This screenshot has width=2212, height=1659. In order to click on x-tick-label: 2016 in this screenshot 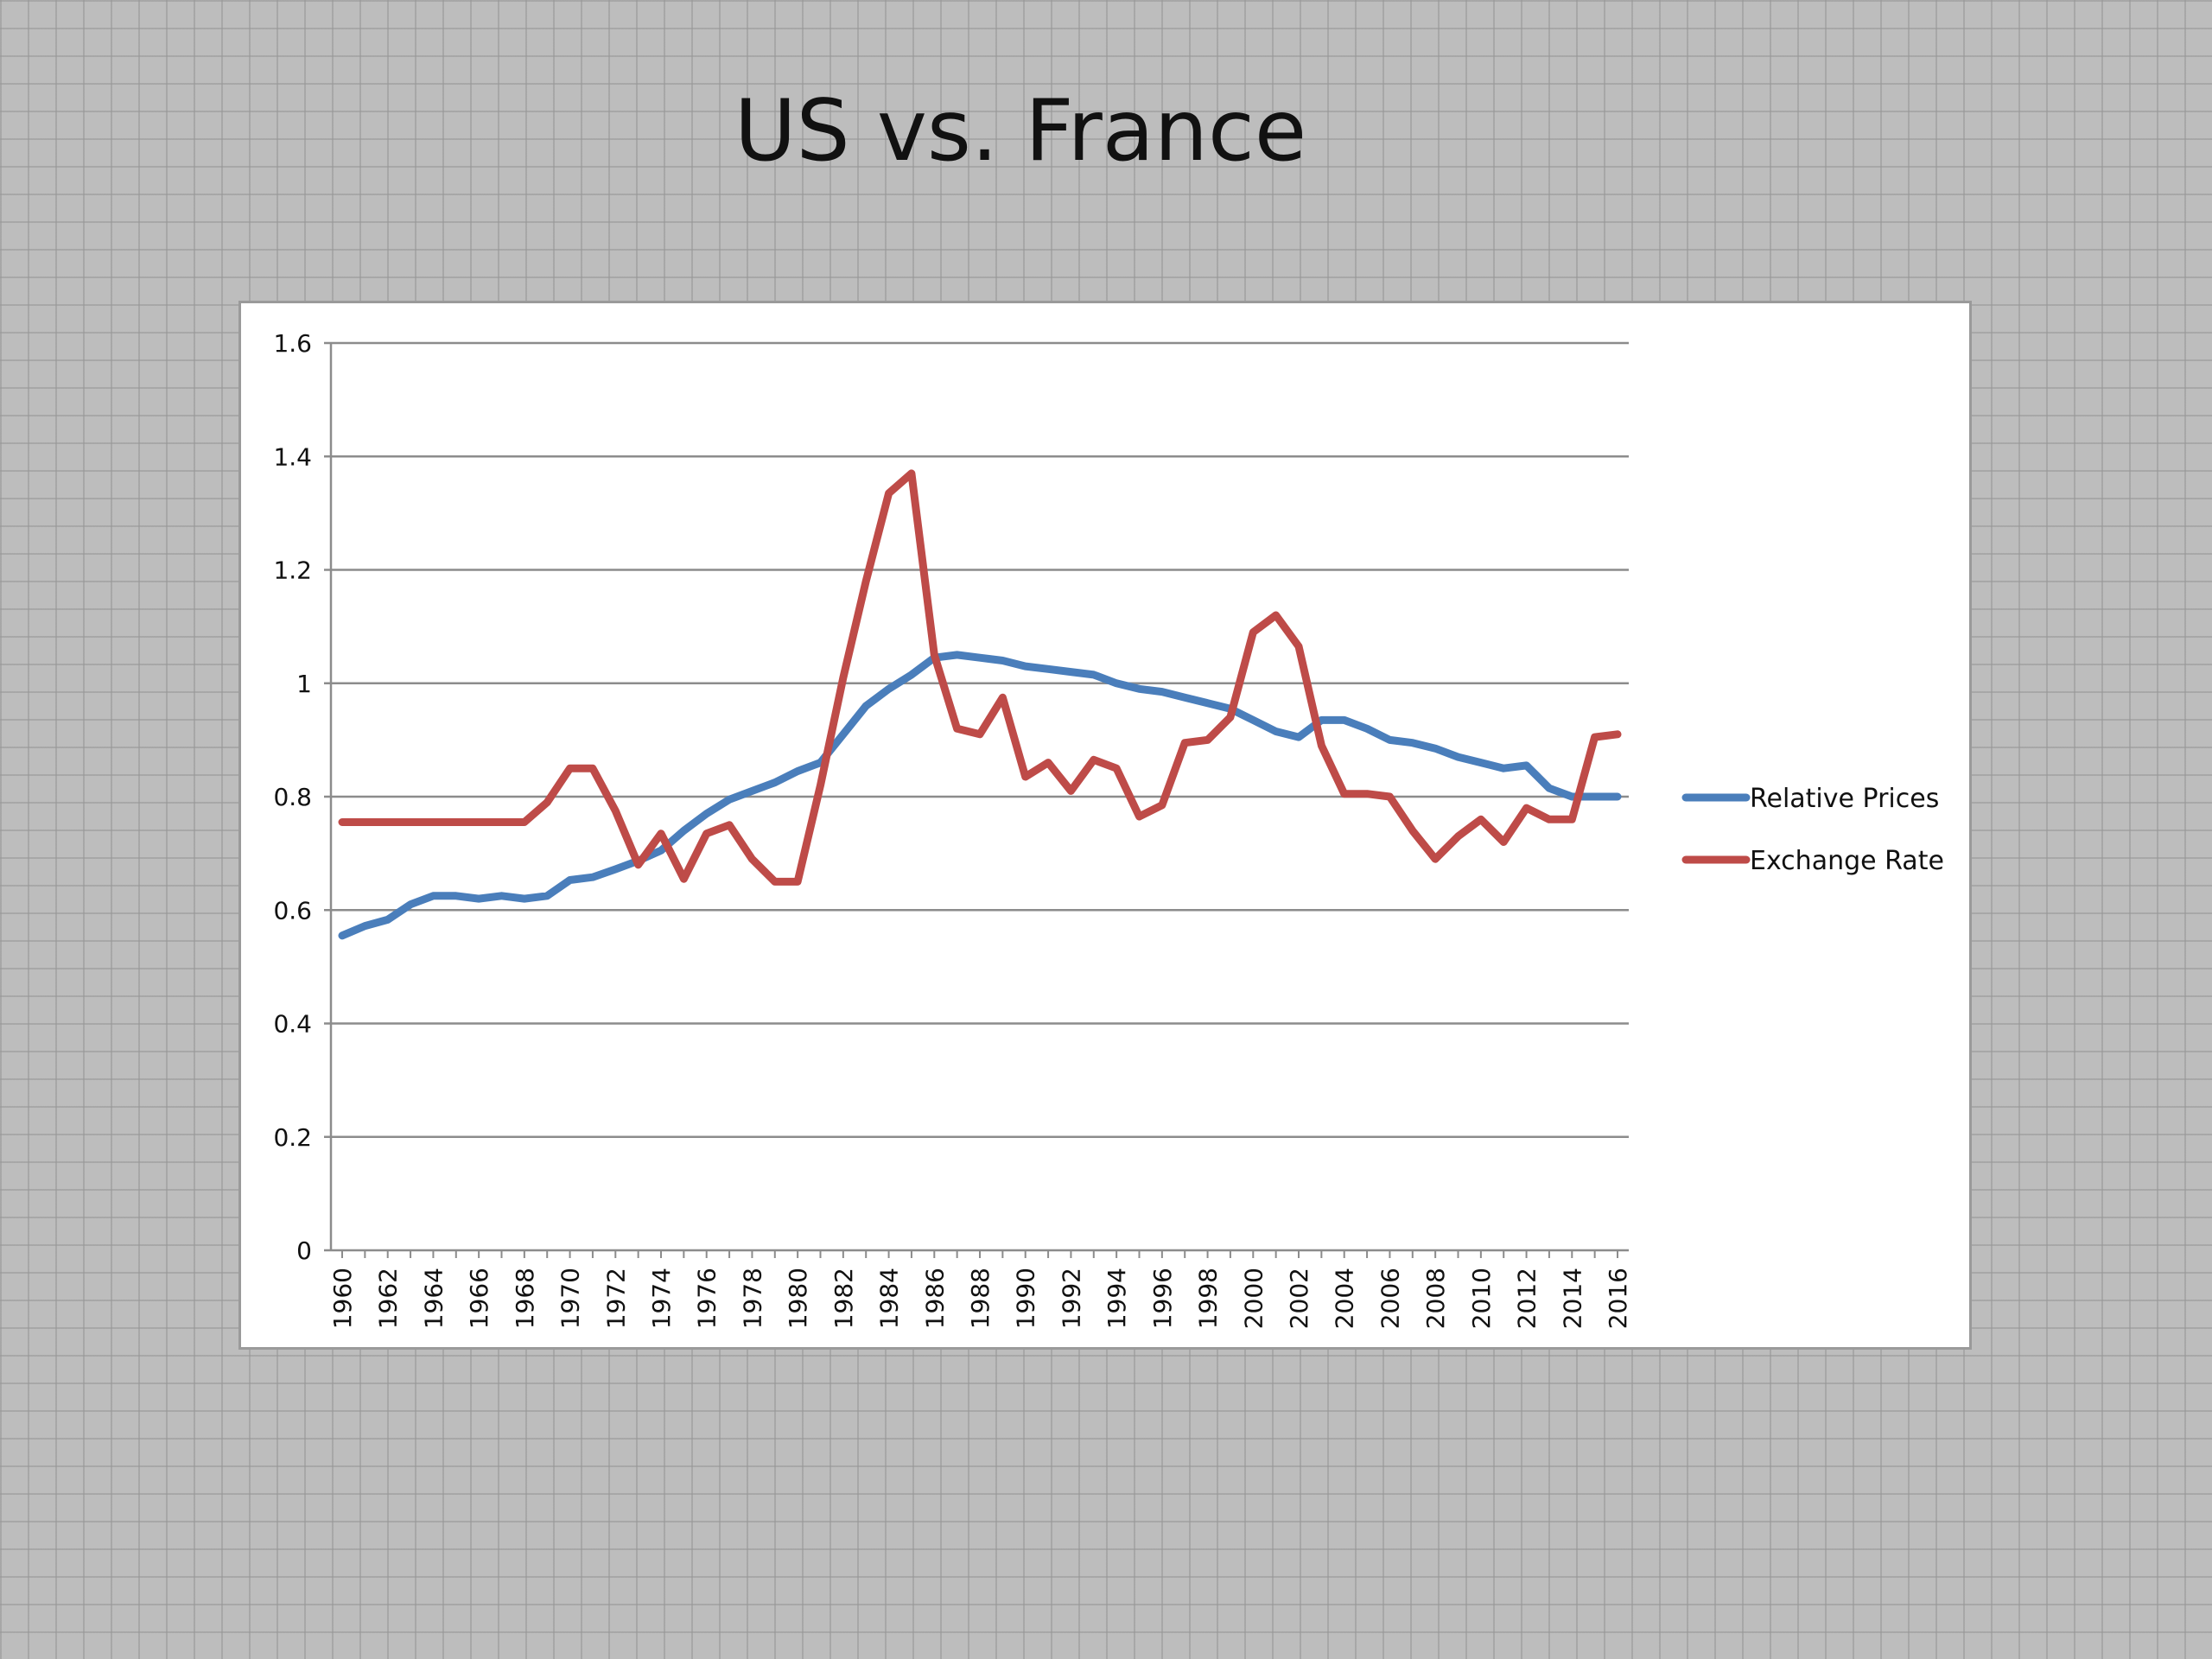, I will do `click(1618, 1298)`.